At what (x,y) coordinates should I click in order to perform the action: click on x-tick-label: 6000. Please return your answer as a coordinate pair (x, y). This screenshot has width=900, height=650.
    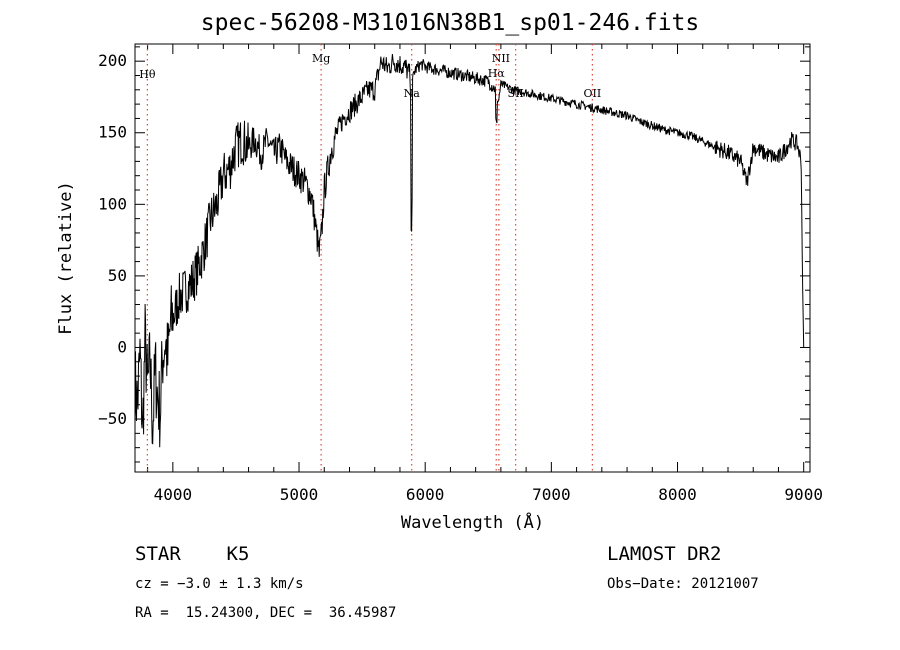
    Looking at the image, I should click on (425, 494).